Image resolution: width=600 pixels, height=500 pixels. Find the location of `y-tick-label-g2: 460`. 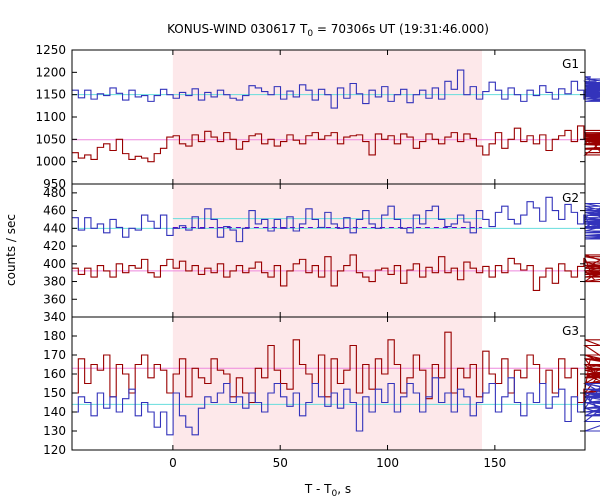

y-tick-label-g2: 460 is located at coordinates (54, 211).